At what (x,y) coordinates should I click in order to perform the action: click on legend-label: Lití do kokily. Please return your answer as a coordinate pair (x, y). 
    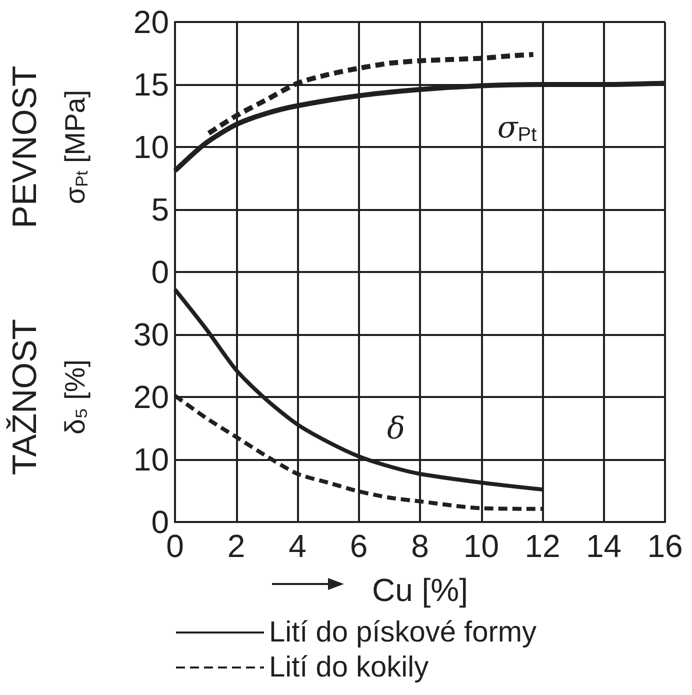
    Looking at the image, I should click on (349, 668).